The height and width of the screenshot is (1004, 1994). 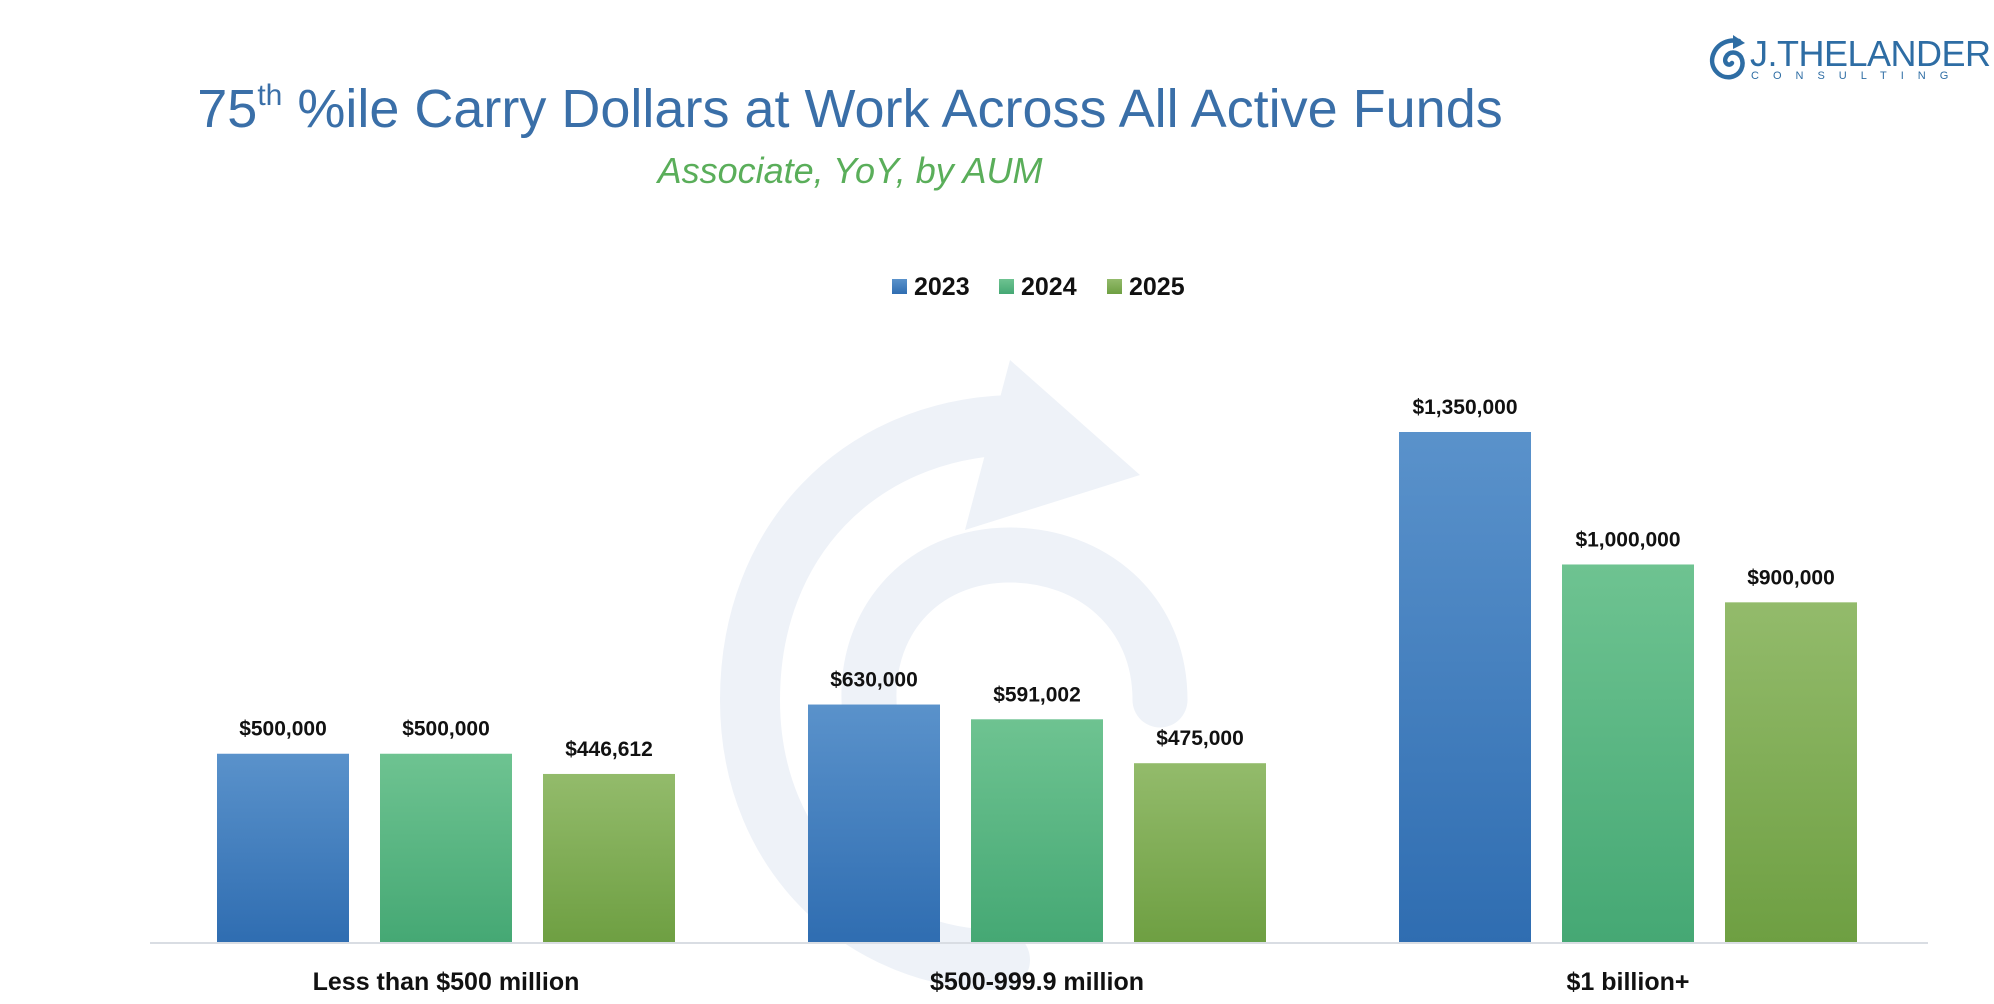 What do you see at coordinates (1114, 286) in the screenshot?
I see `legend-swatch-2025` at bounding box center [1114, 286].